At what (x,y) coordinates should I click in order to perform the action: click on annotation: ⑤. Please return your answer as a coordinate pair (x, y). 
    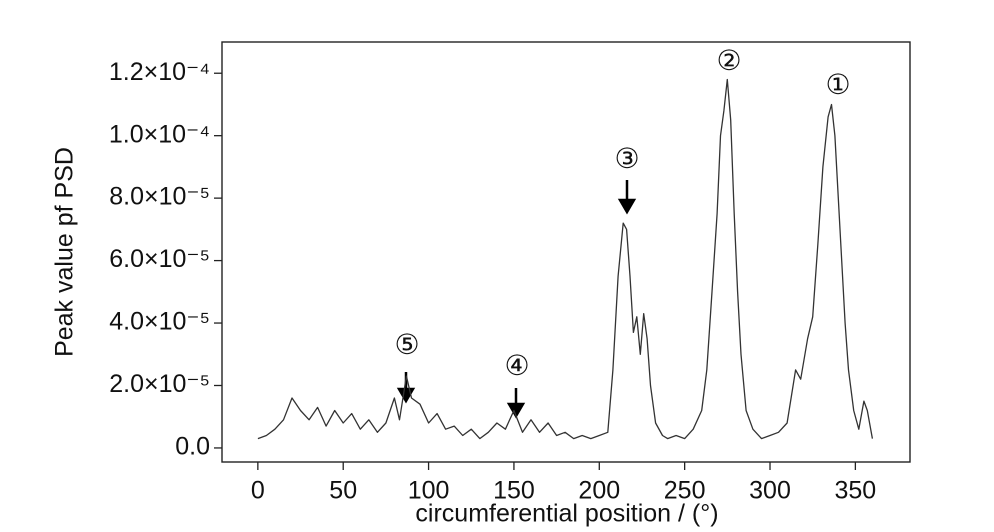
    Looking at the image, I should click on (406, 344).